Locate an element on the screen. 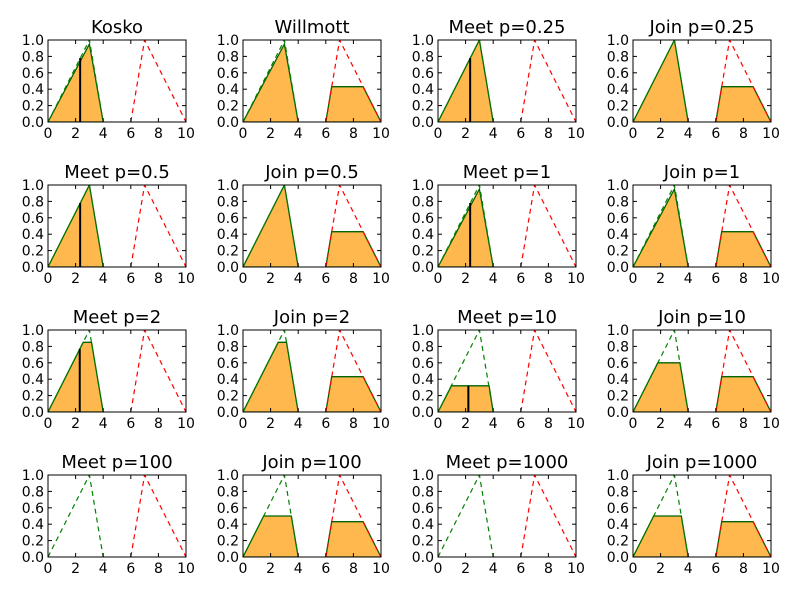  subplot-7: 0 2 4 6 8 10 0.00.20.40.60.81.0 Meet p=1 is located at coordinates (498, 224).